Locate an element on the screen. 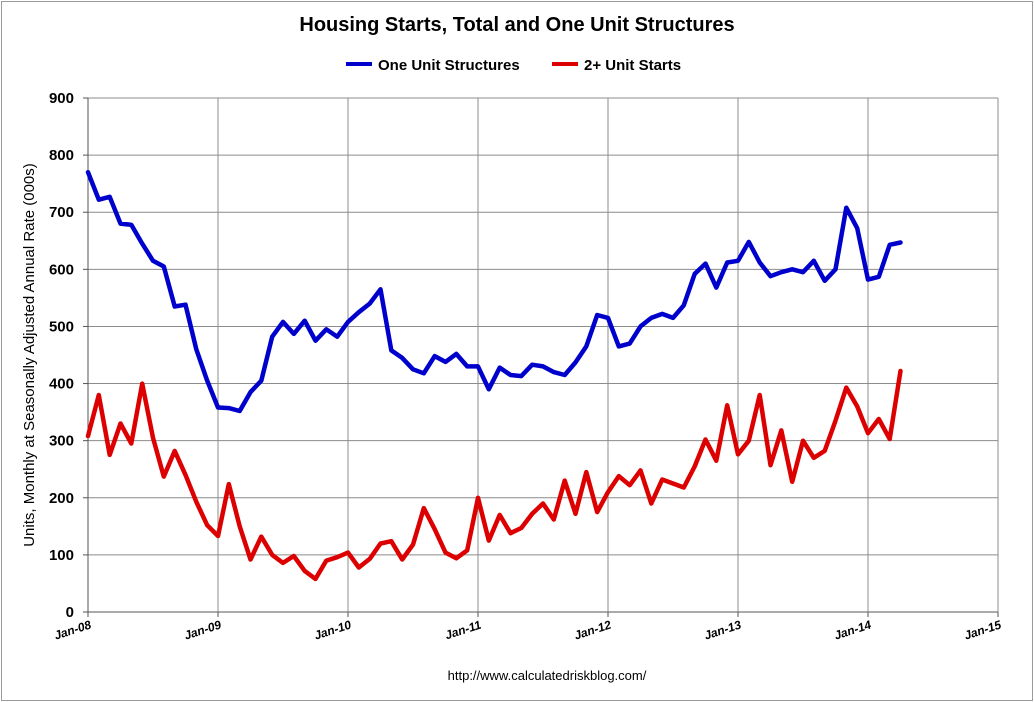 This screenshot has height=702, width=1034. x-tick-label-Jan-14: Jan-14 is located at coordinates (852, 629).